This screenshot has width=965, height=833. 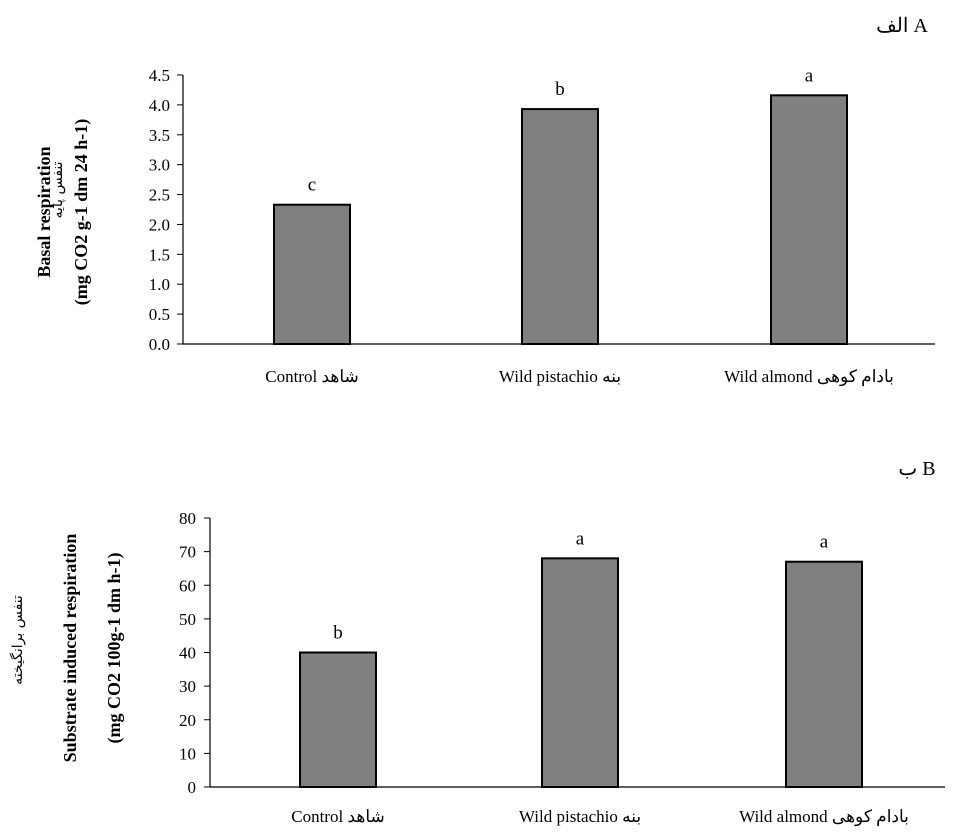 What do you see at coordinates (114, 648) in the screenshot?
I see `y-axis-unit-label: (mg CO2 100g-1 dm h-1)` at bounding box center [114, 648].